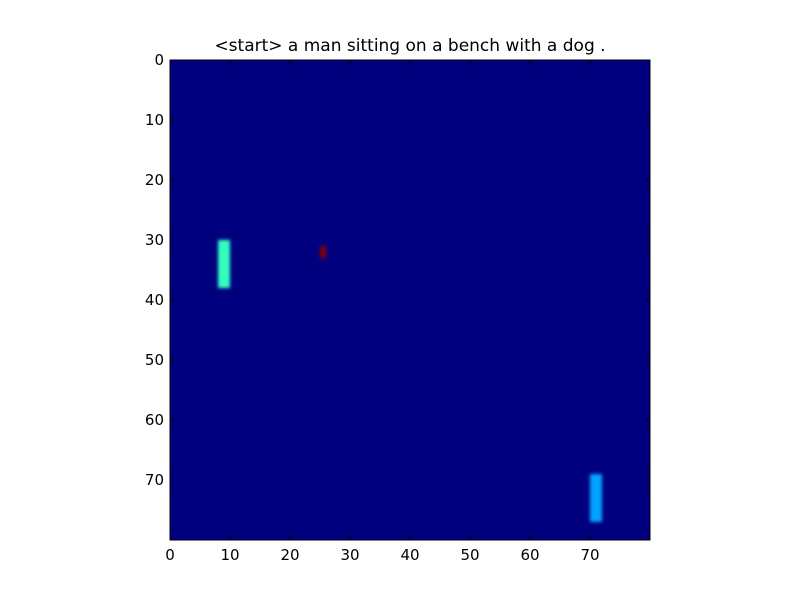  What do you see at coordinates (154, 300) in the screenshot?
I see `y-tick-label: 40` at bounding box center [154, 300].